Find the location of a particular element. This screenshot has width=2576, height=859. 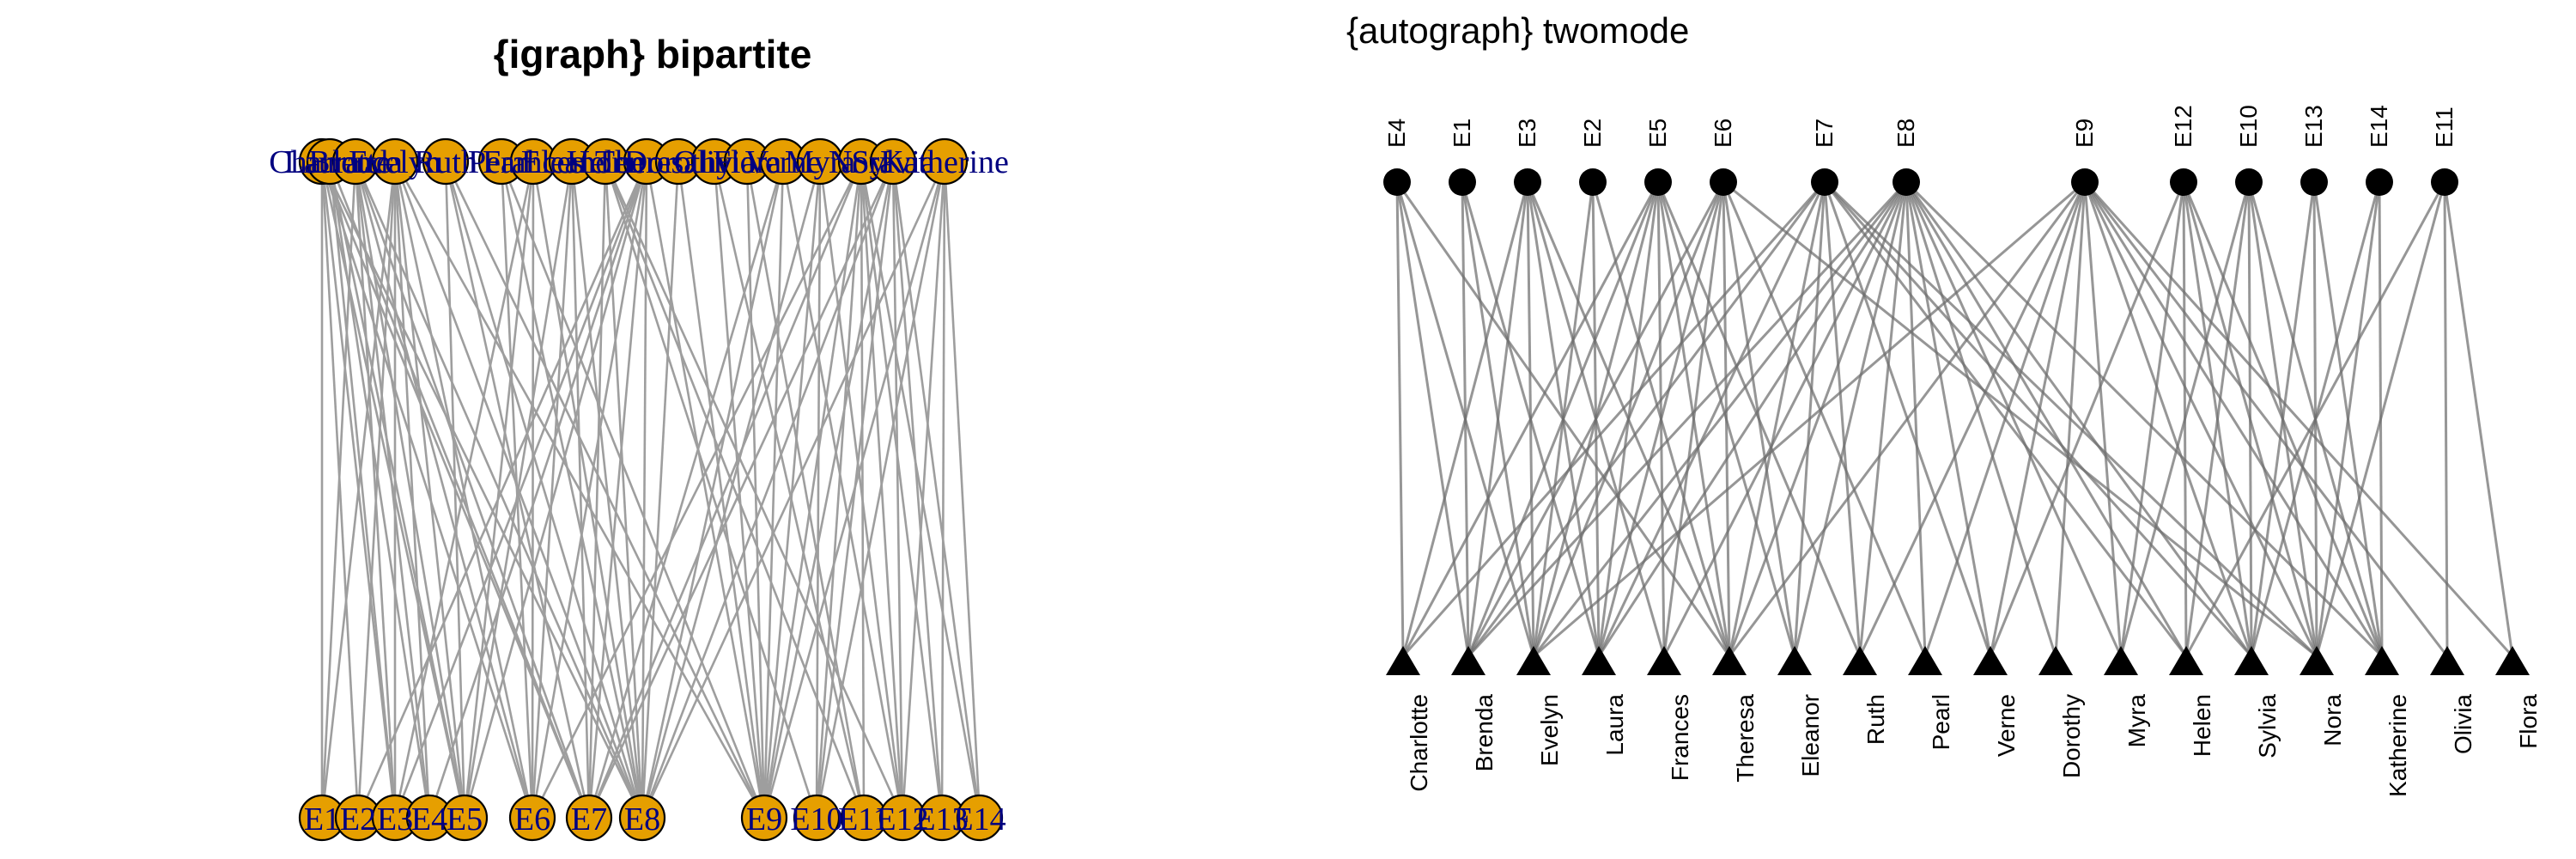

autograph-node-e6 is located at coordinates (1723, 182).